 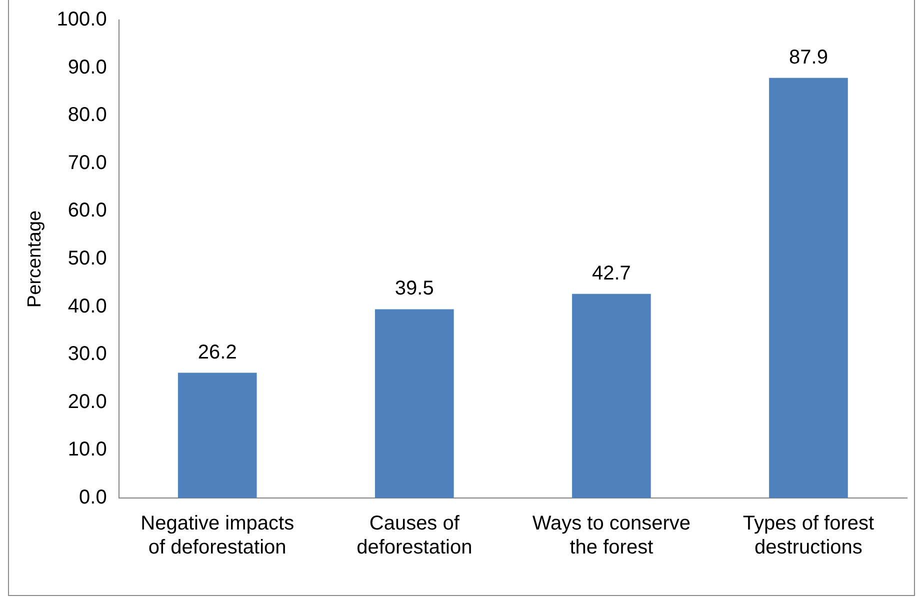 I want to click on x-tick-label: Types of forest destructions, so click(x=808, y=535).